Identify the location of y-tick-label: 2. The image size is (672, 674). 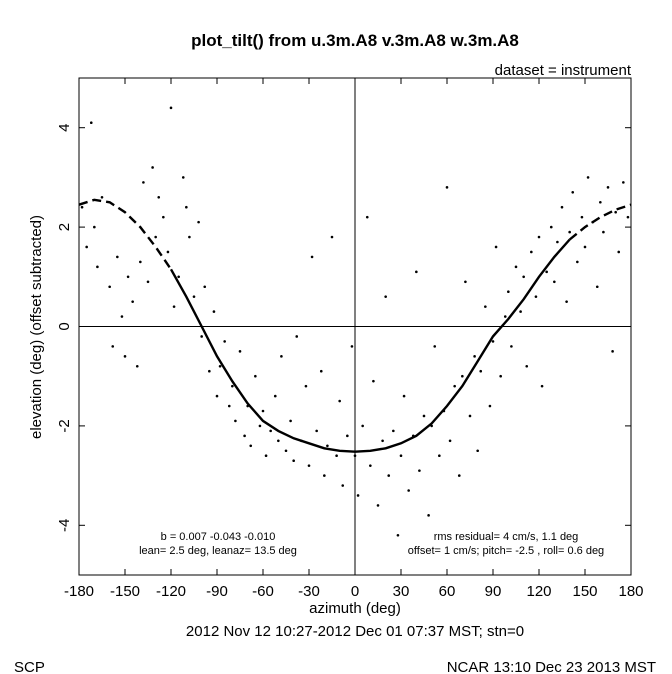
(64, 227).